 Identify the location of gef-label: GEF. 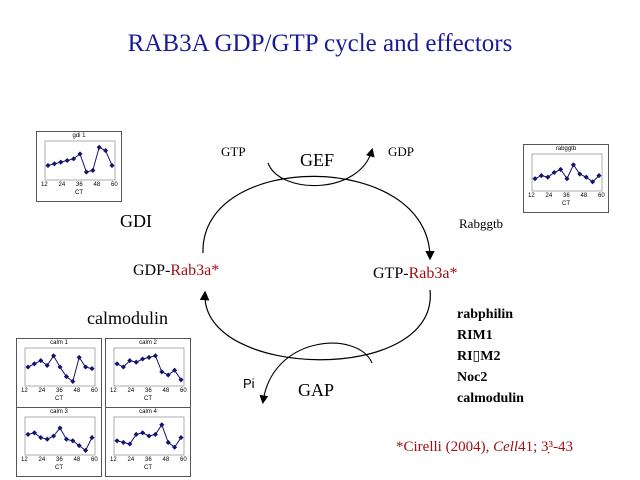
(317, 160).